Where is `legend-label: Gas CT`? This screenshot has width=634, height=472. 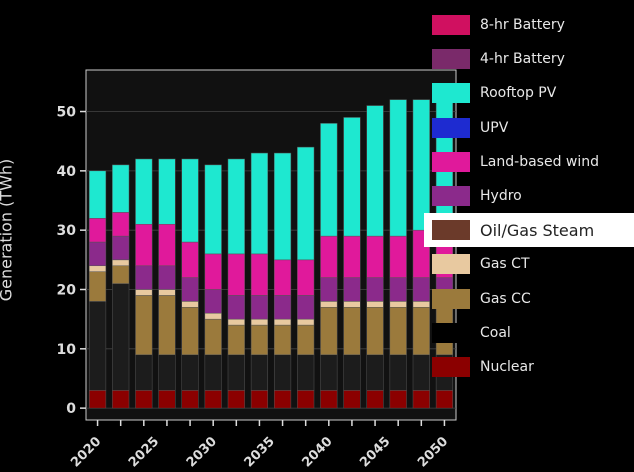 legend-label: Gas CT is located at coordinates (505, 264).